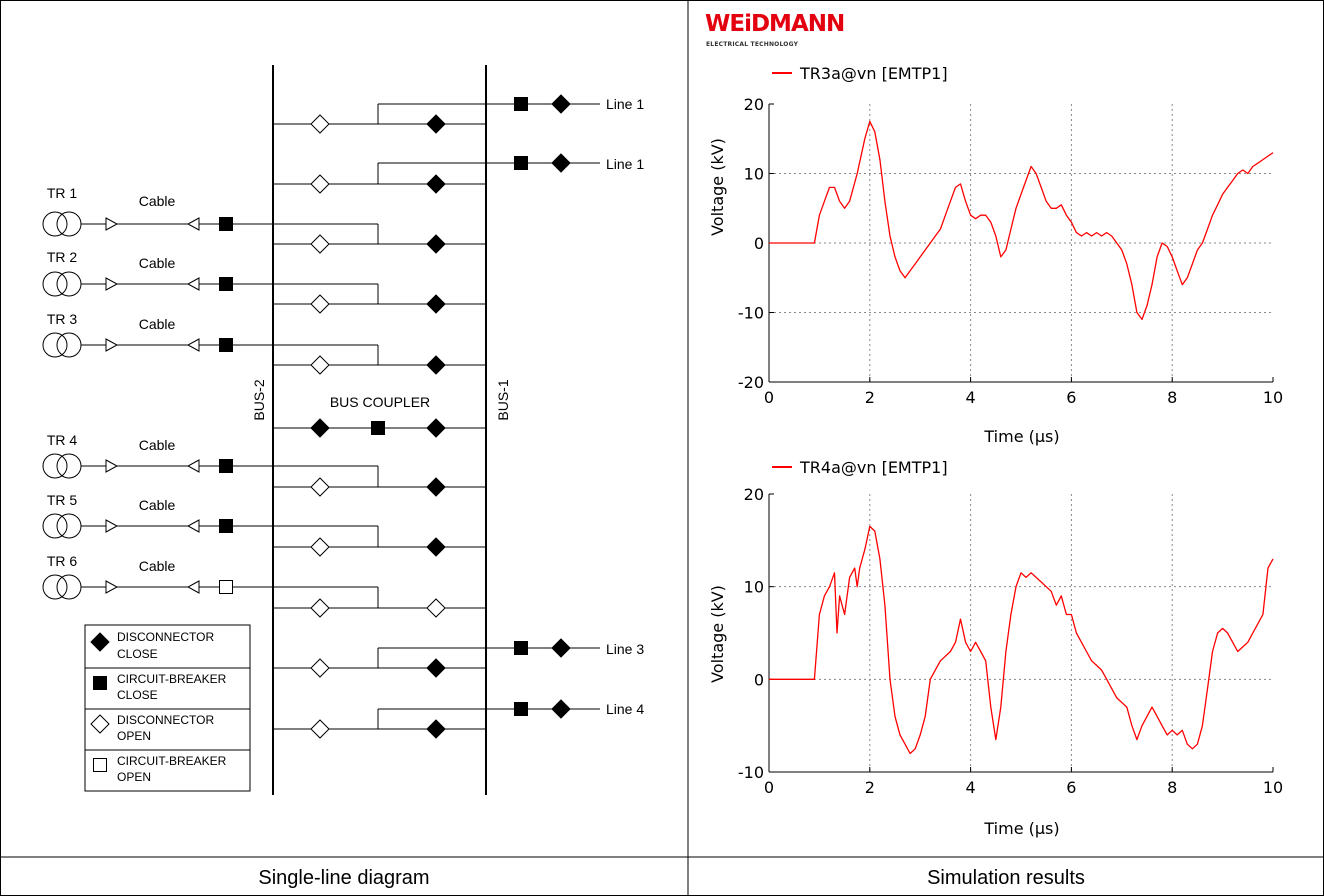 Image resolution: width=1324 pixels, height=896 pixels. Describe the element at coordinates (717, 634) in the screenshot. I see `y-axis-title-2: Voltage (kV)` at that location.